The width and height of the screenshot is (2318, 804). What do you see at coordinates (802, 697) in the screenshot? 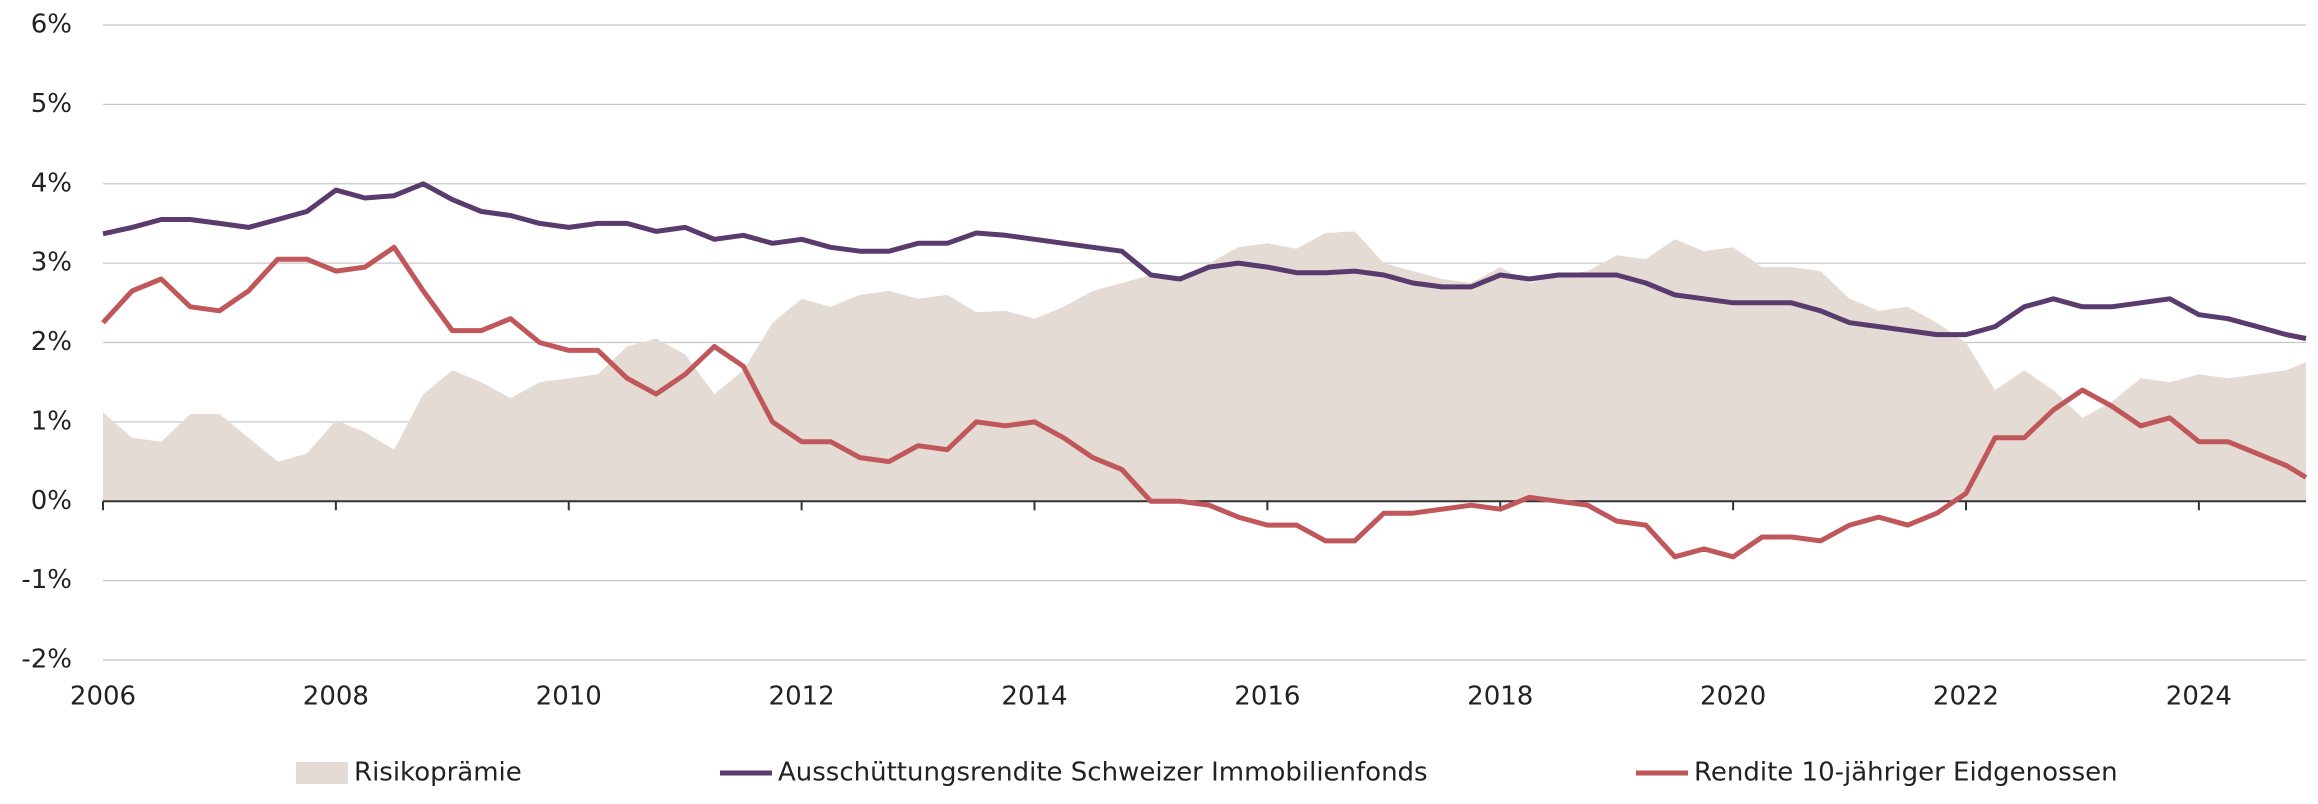
I see `x-tick-label: 2012` at bounding box center [802, 697].